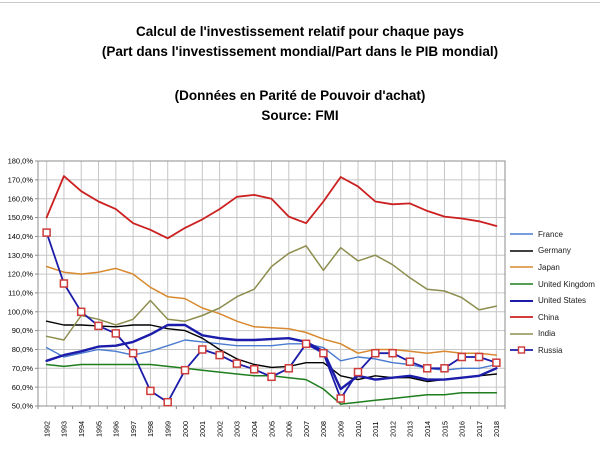 The height and width of the screenshot is (449, 600). Describe the element at coordinates (300, 2) in the screenshot. I see `top-divider` at that location.